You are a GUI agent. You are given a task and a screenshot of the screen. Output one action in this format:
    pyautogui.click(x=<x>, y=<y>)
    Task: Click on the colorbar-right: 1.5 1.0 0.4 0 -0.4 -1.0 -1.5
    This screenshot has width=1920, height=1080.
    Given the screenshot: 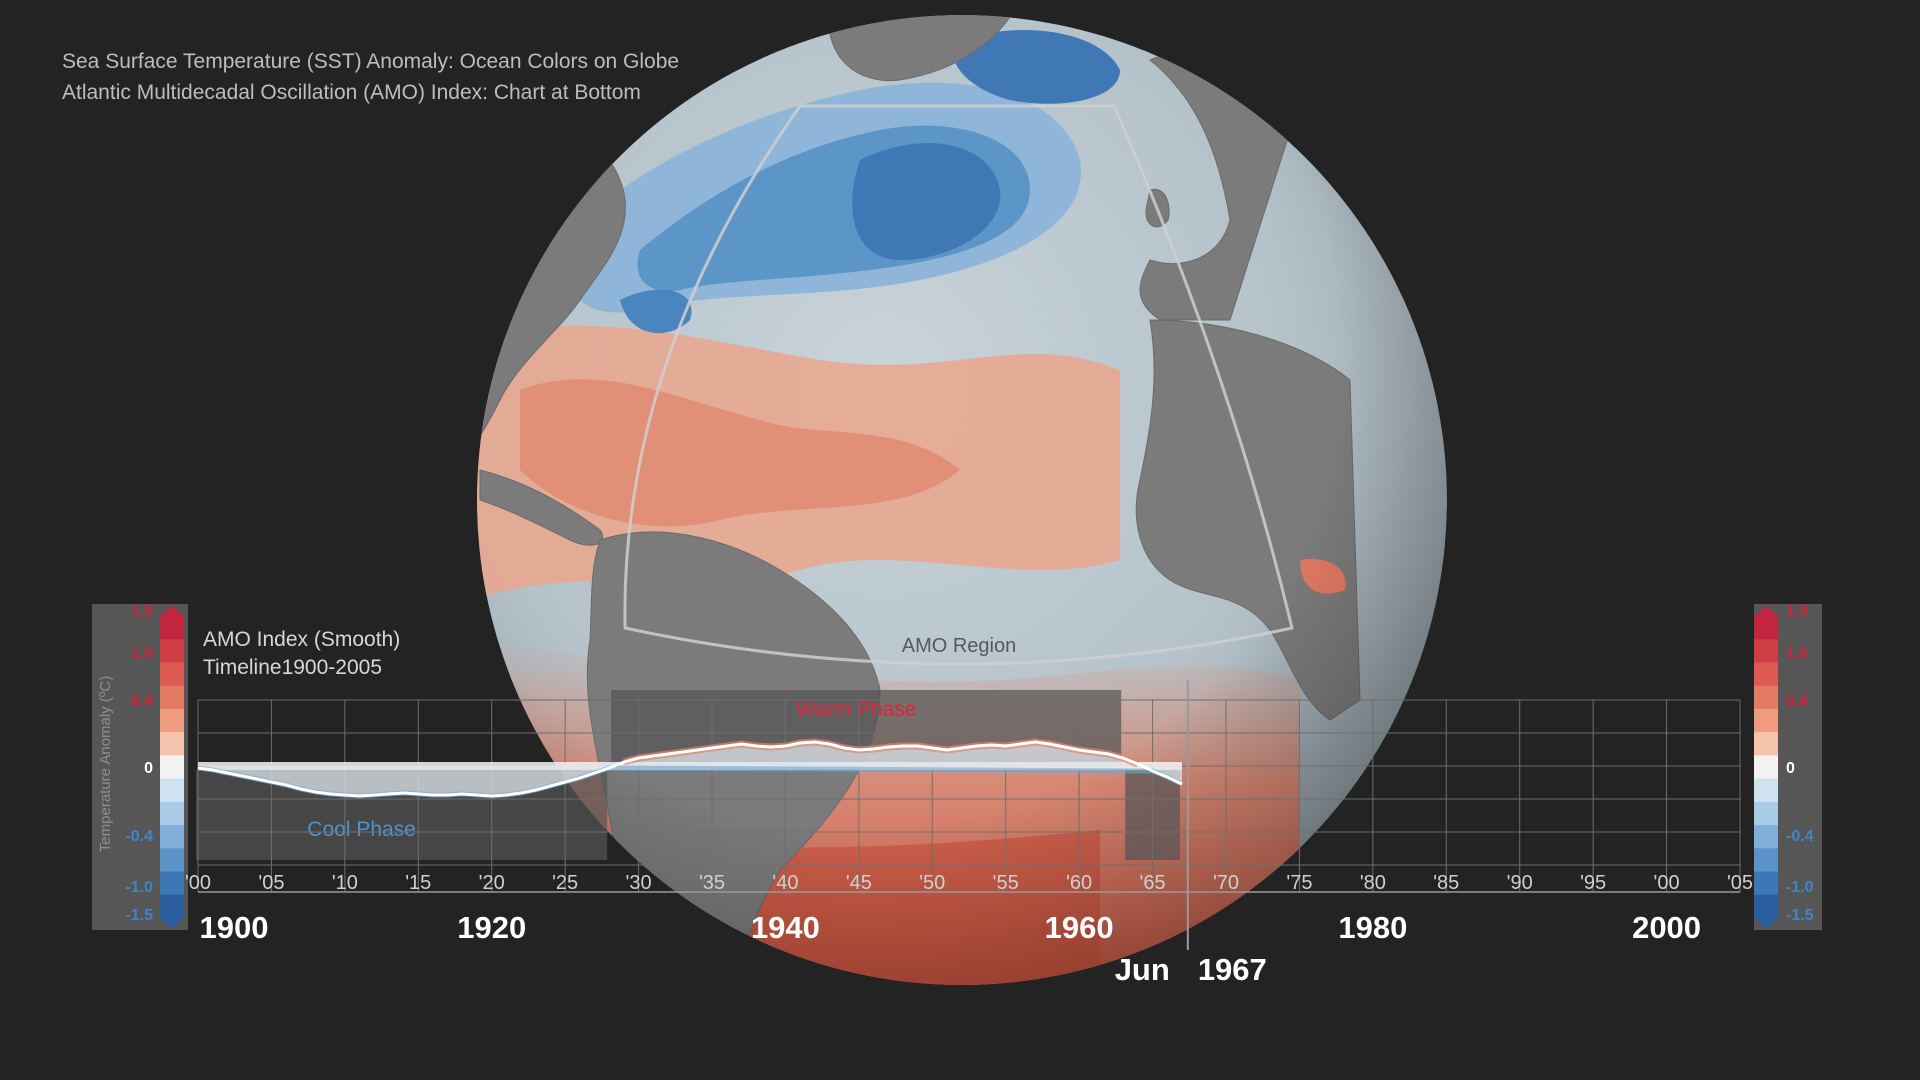 What is the action you would take?
    pyautogui.click(x=1784, y=765)
    